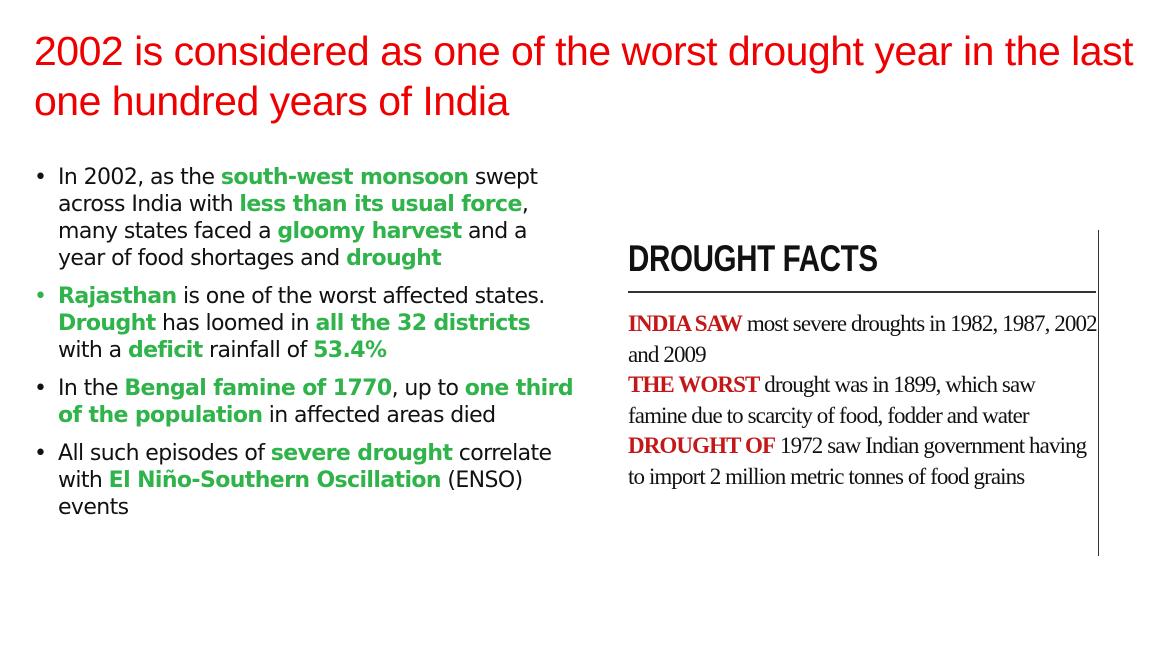  I want to click on bullet-text: , up to, so click(428, 388).